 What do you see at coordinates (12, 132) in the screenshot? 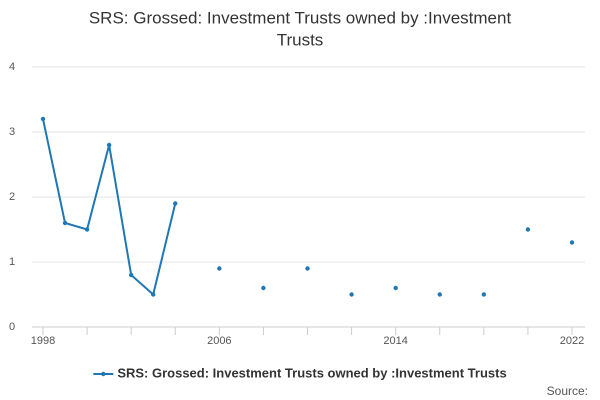
I see `y-tick-label: 3` at bounding box center [12, 132].